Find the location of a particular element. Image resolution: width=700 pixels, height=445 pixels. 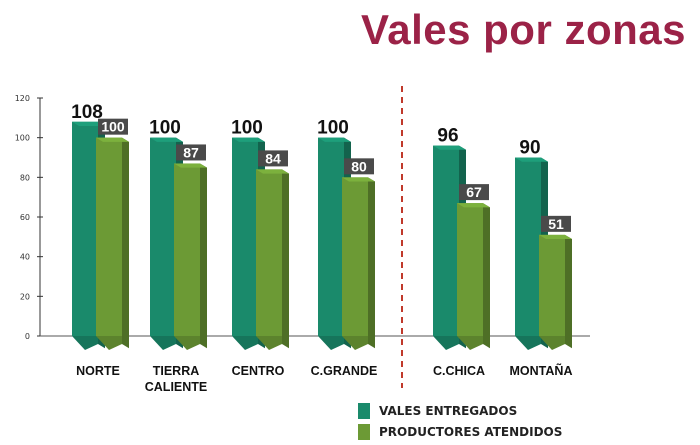

value-label-productores: 51 is located at coordinates (556, 224).